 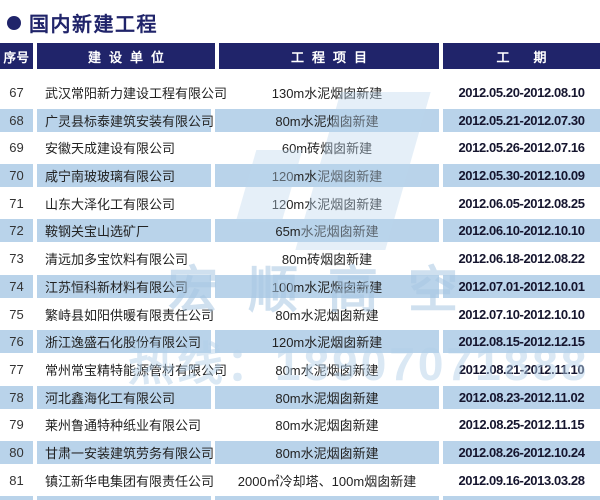 What do you see at coordinates (16, 425) in the screenshot?
I see `row-no: 79` at bounding box center [16, 425].